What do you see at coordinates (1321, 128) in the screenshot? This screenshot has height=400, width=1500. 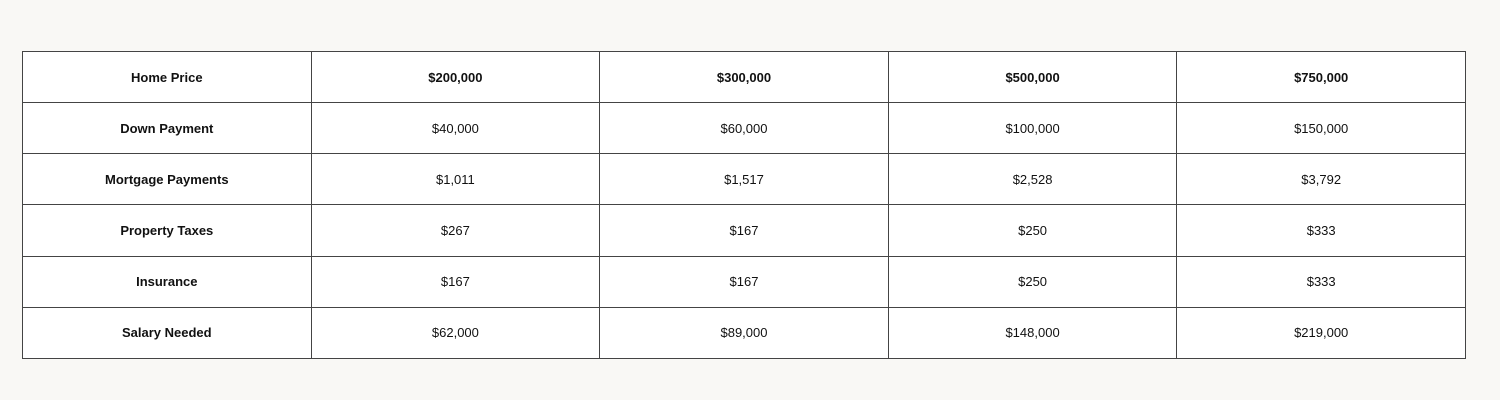 I see `table-cell: $150,000` at bounding box center [1321, 128].